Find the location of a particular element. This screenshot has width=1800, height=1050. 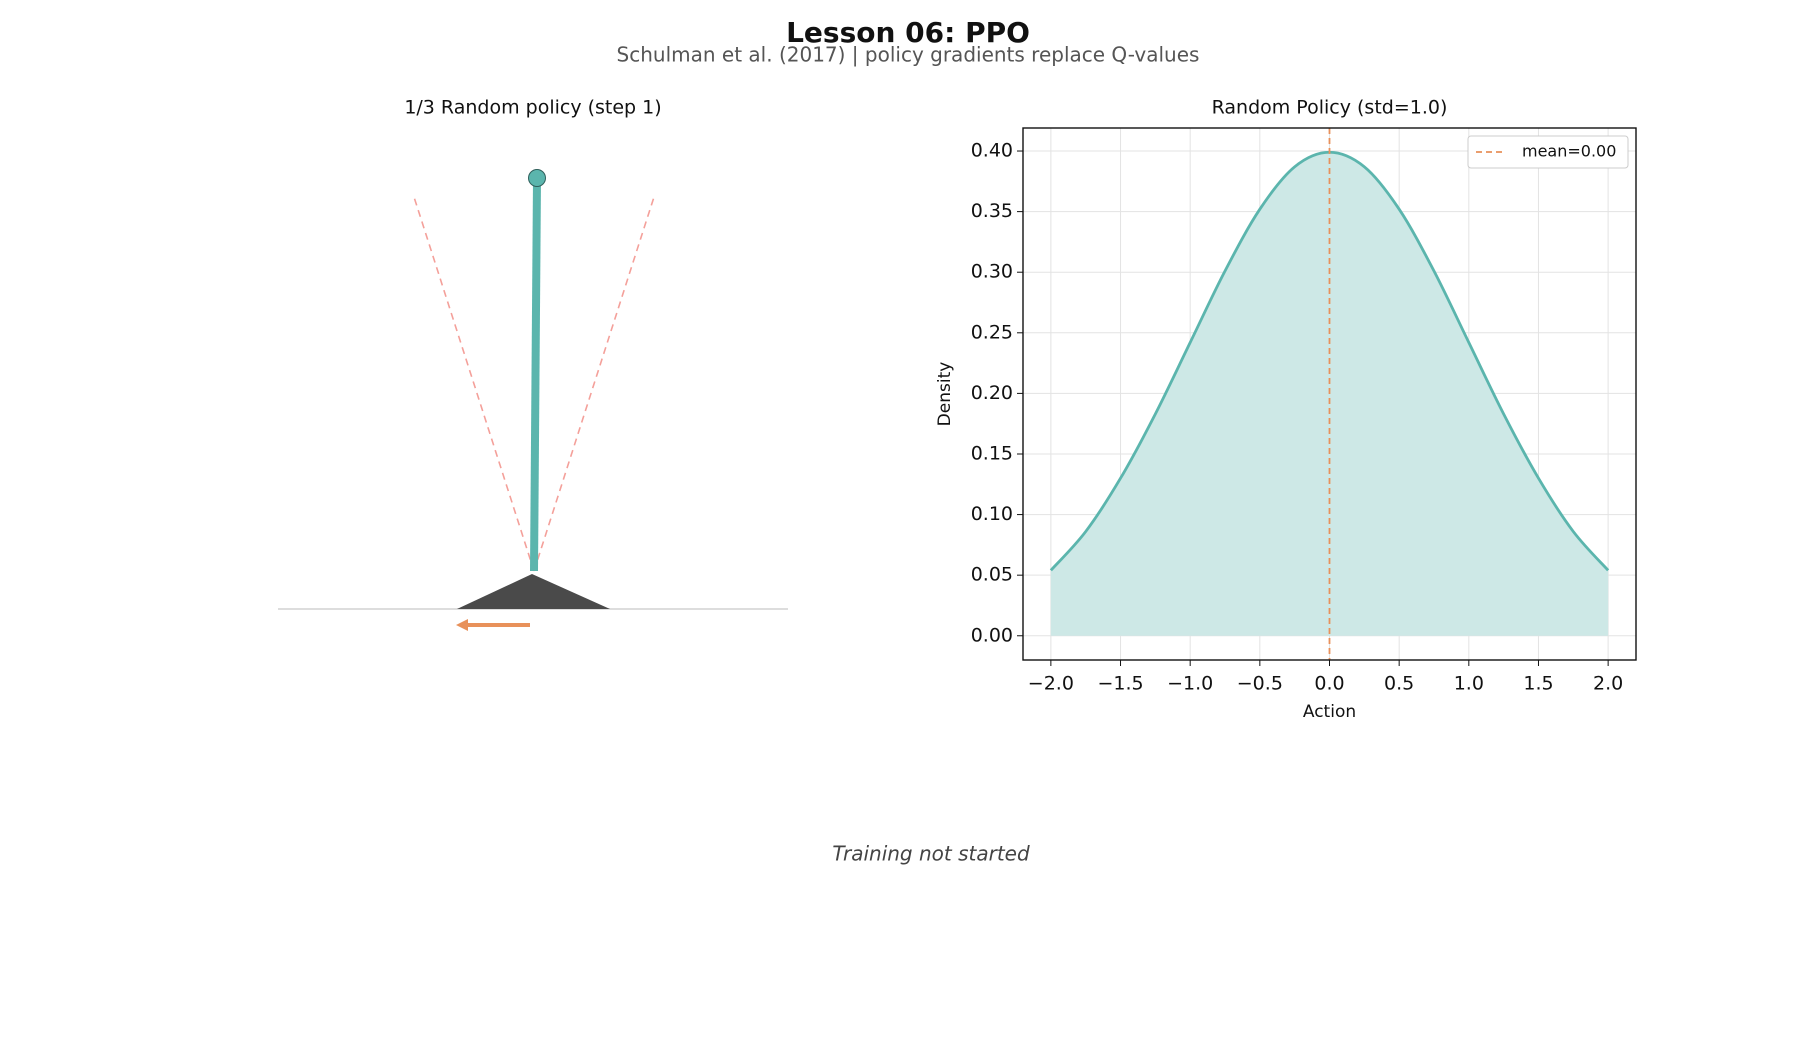

cartpole is located at coordinates (533, 400).